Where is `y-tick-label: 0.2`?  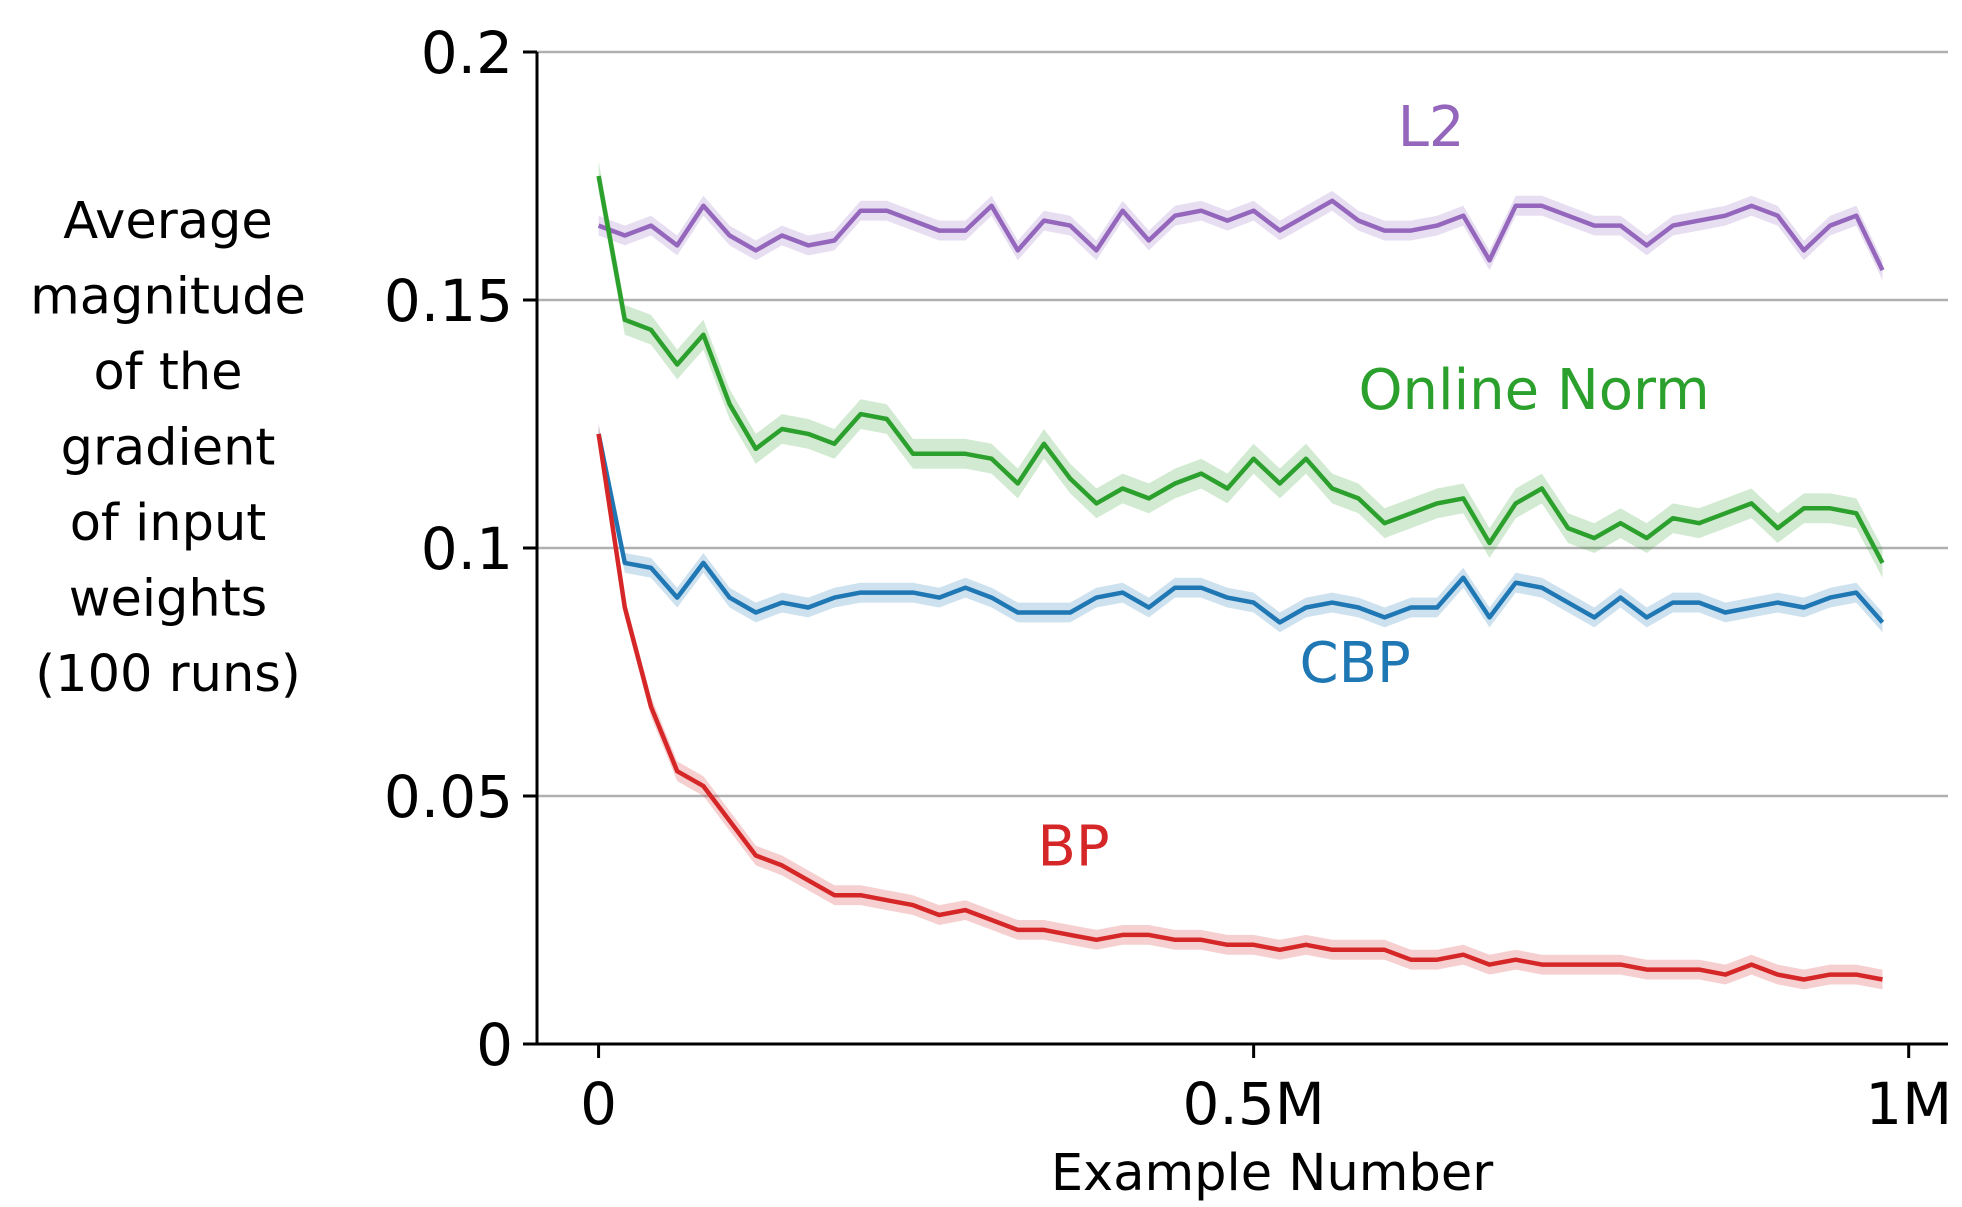
y-tick-label: 0.2 is located at coordinates (467, 53).